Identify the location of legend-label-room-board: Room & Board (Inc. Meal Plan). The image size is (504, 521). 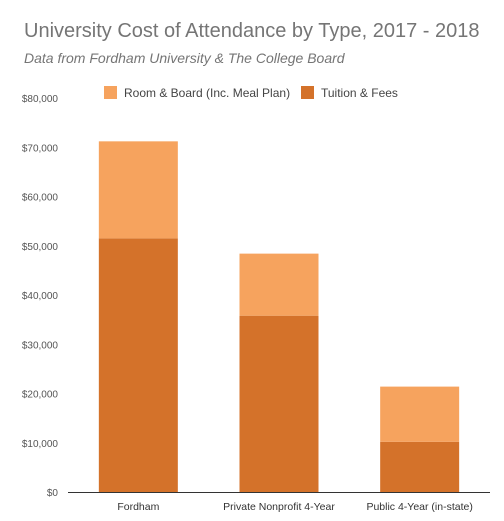
(207, 93).